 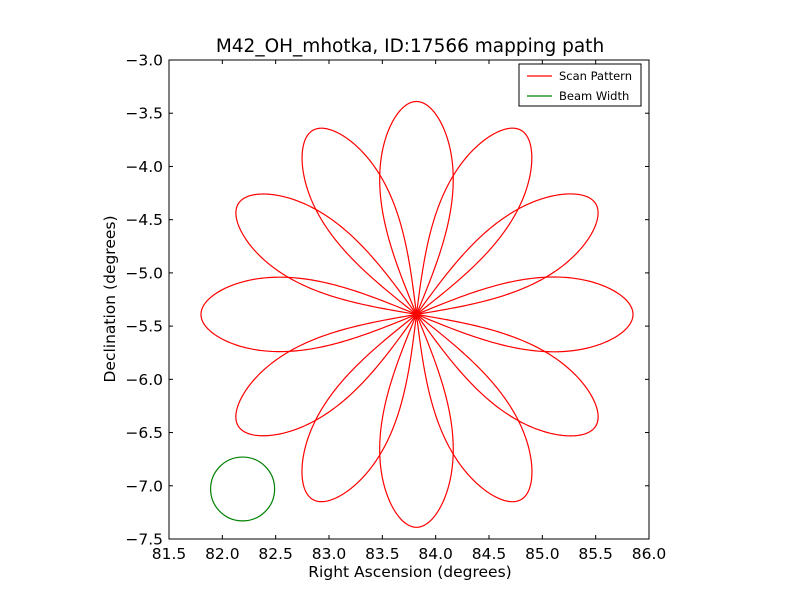 I want to click on x-tick-label: 85.0, so click(x=542, y=554).